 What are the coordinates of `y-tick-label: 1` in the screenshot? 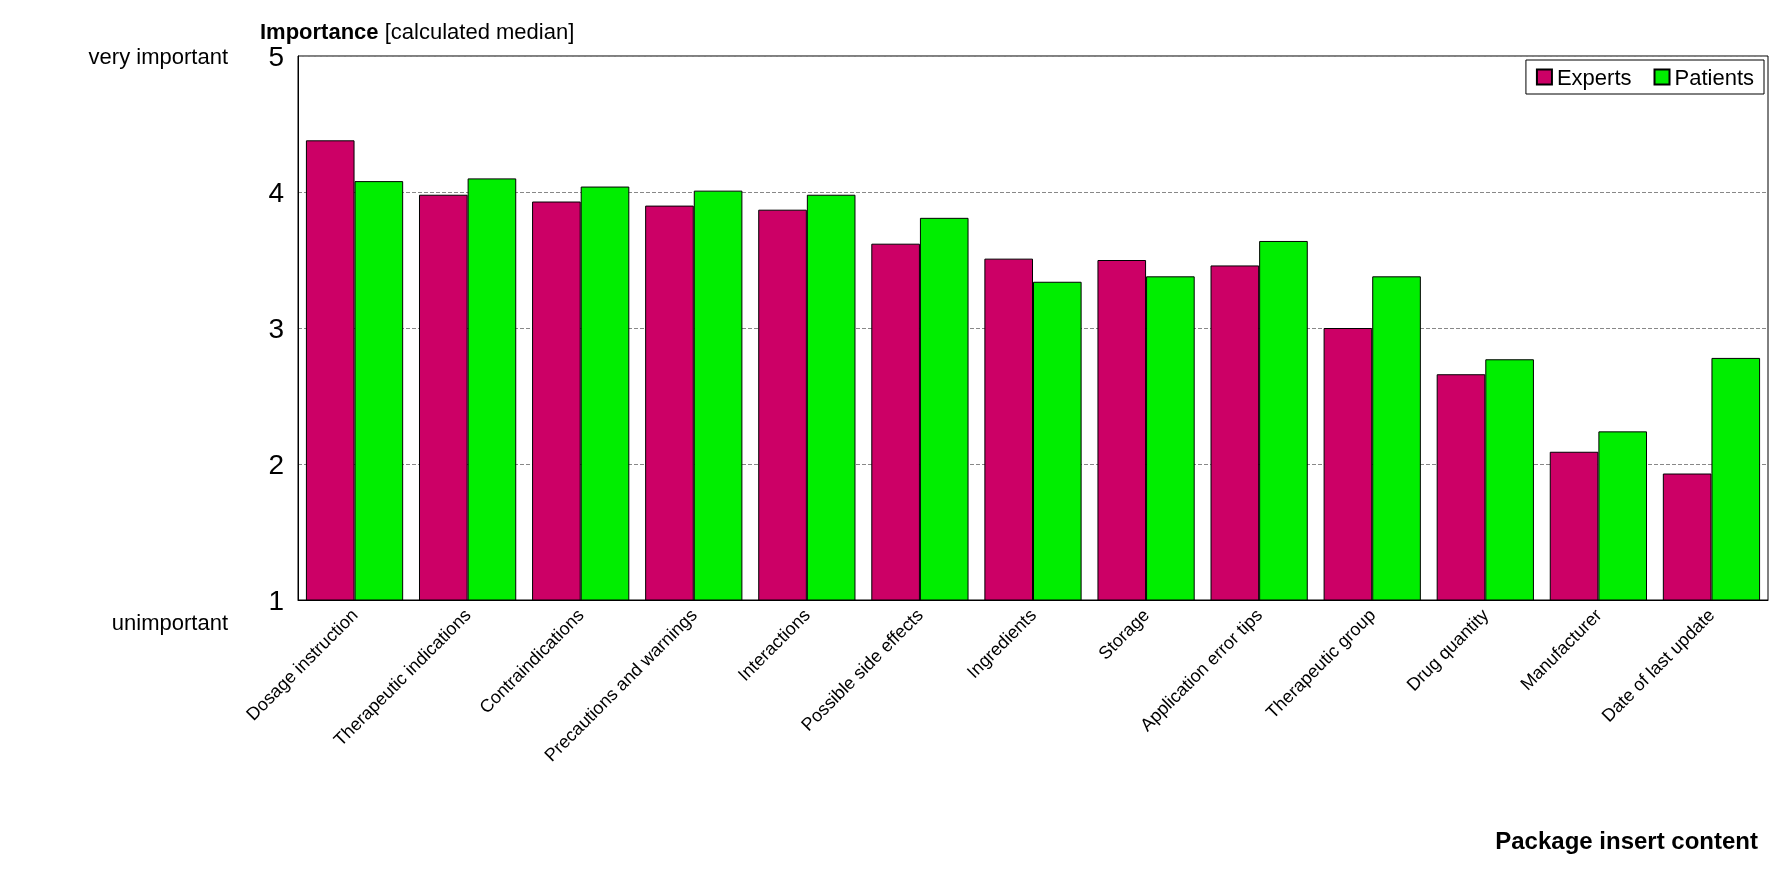 It's located at (276, 600).